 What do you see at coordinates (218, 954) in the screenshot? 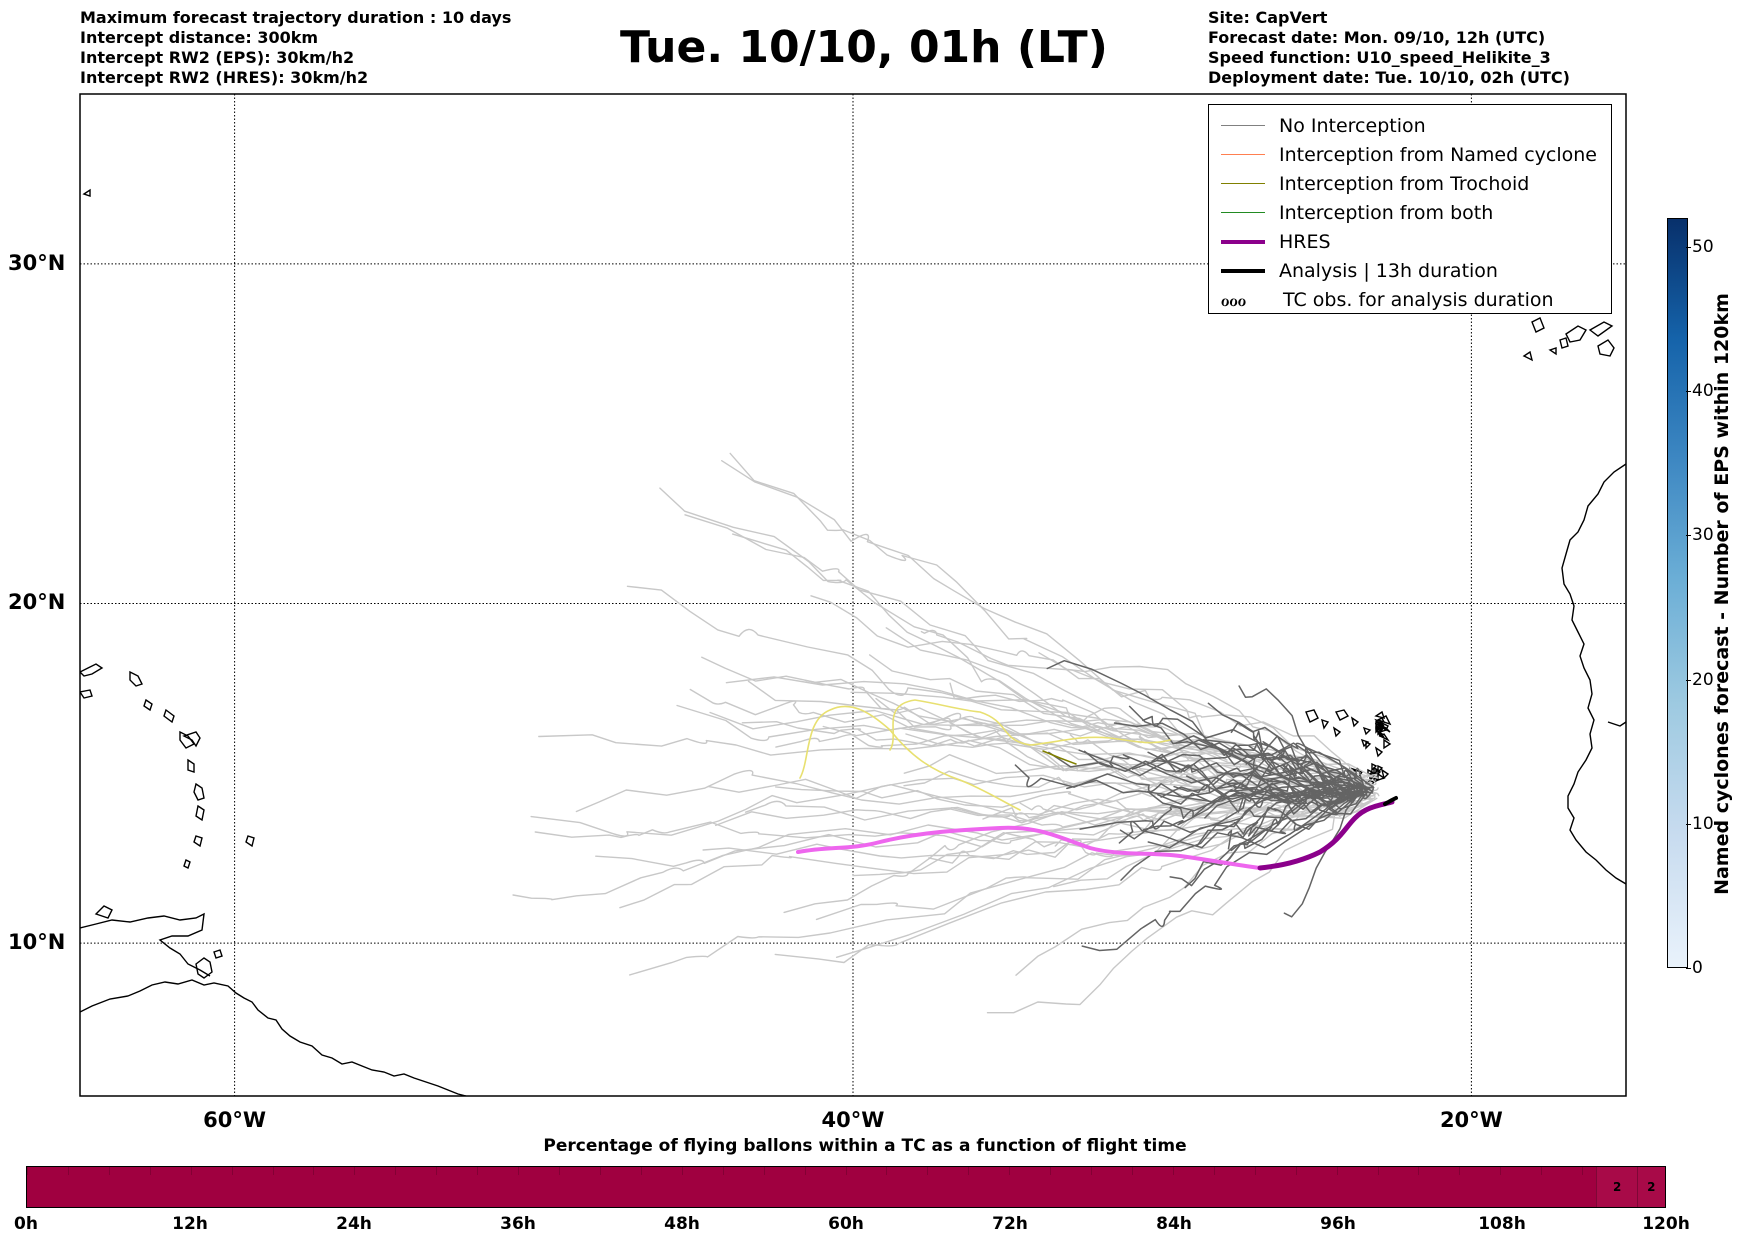
I see `island-tobago` at bounding box center [218, 954].